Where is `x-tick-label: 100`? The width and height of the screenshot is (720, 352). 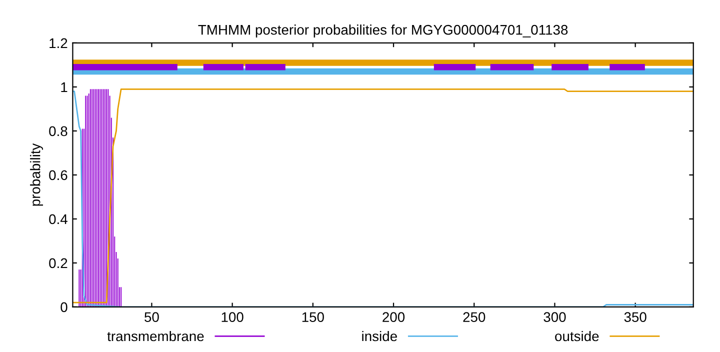
x-tick-label: 100 is located at coordinates (233, 317).